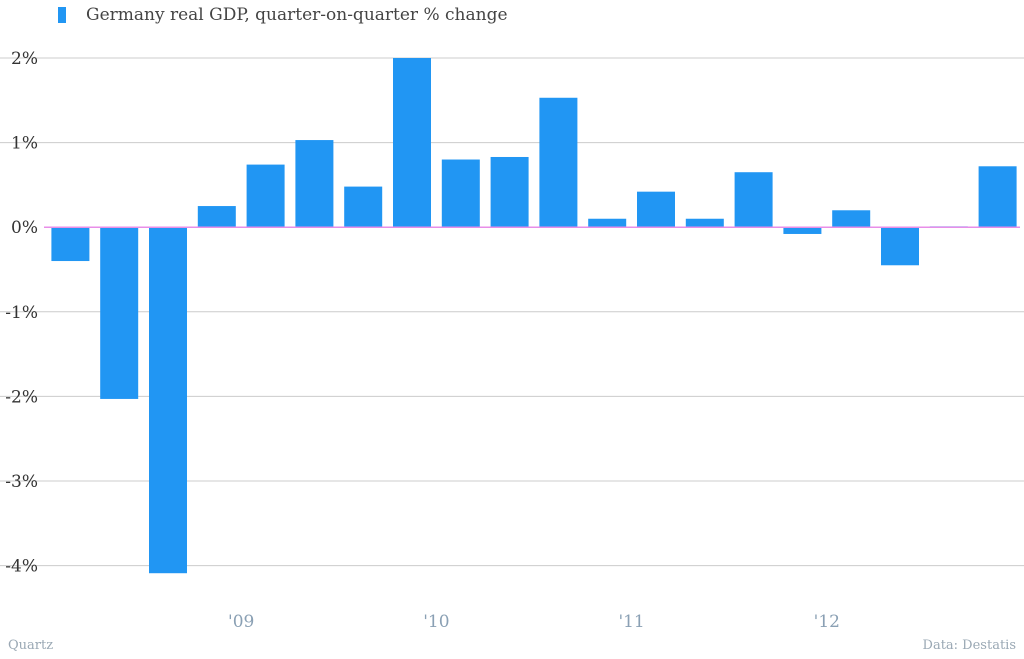  What do you see at coordinates (21, 567) in the screenshot?
I see `y-tick-label: -4%` at bounding box center [21, 567].